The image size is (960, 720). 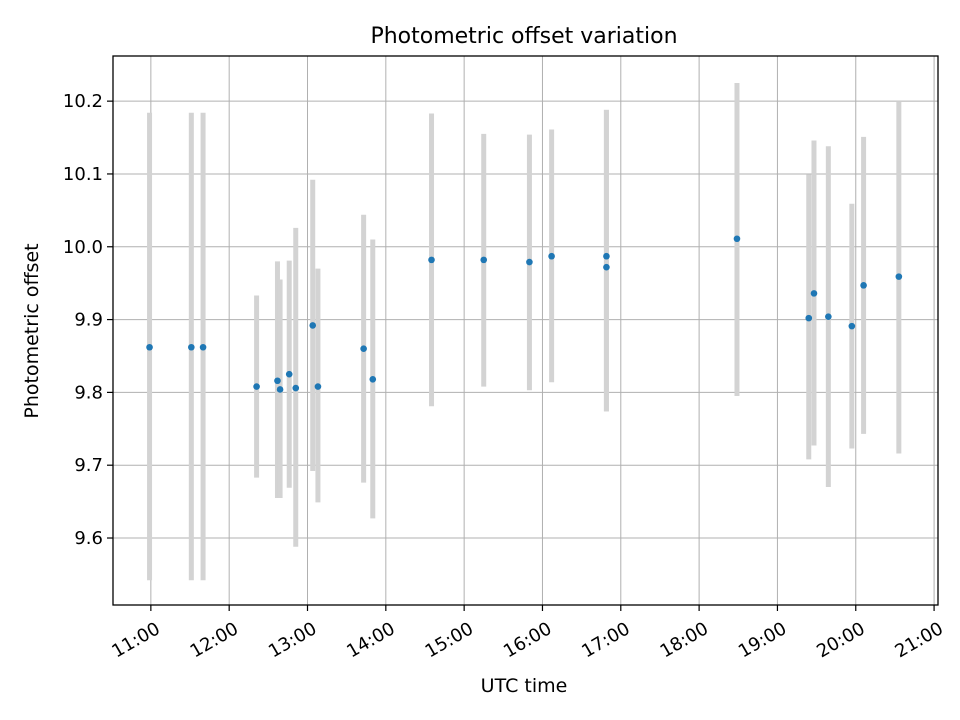 I want to click on y-tick-label: 9.8, so click(x=88, y=392).